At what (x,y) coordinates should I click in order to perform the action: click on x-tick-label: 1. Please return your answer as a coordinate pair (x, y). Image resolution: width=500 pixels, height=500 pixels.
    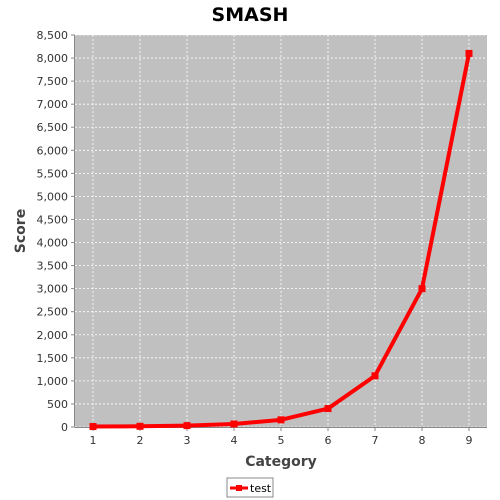
    Looking at the image, I should click on (93, 440).